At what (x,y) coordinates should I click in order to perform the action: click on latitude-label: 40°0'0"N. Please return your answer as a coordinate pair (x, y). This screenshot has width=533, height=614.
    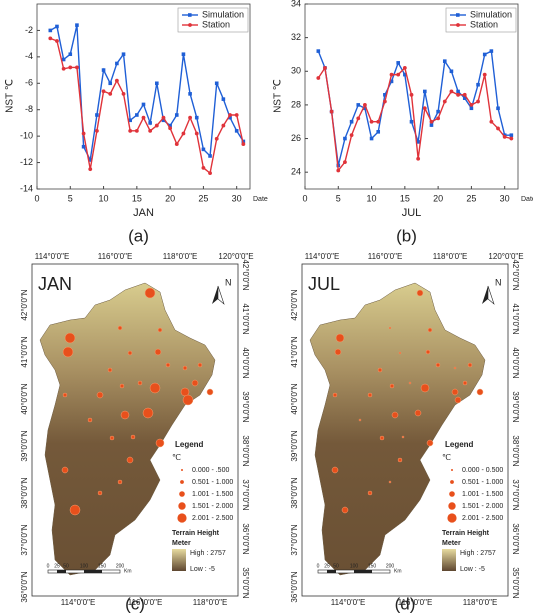
    Looking at the image, I should click on (24, 398).